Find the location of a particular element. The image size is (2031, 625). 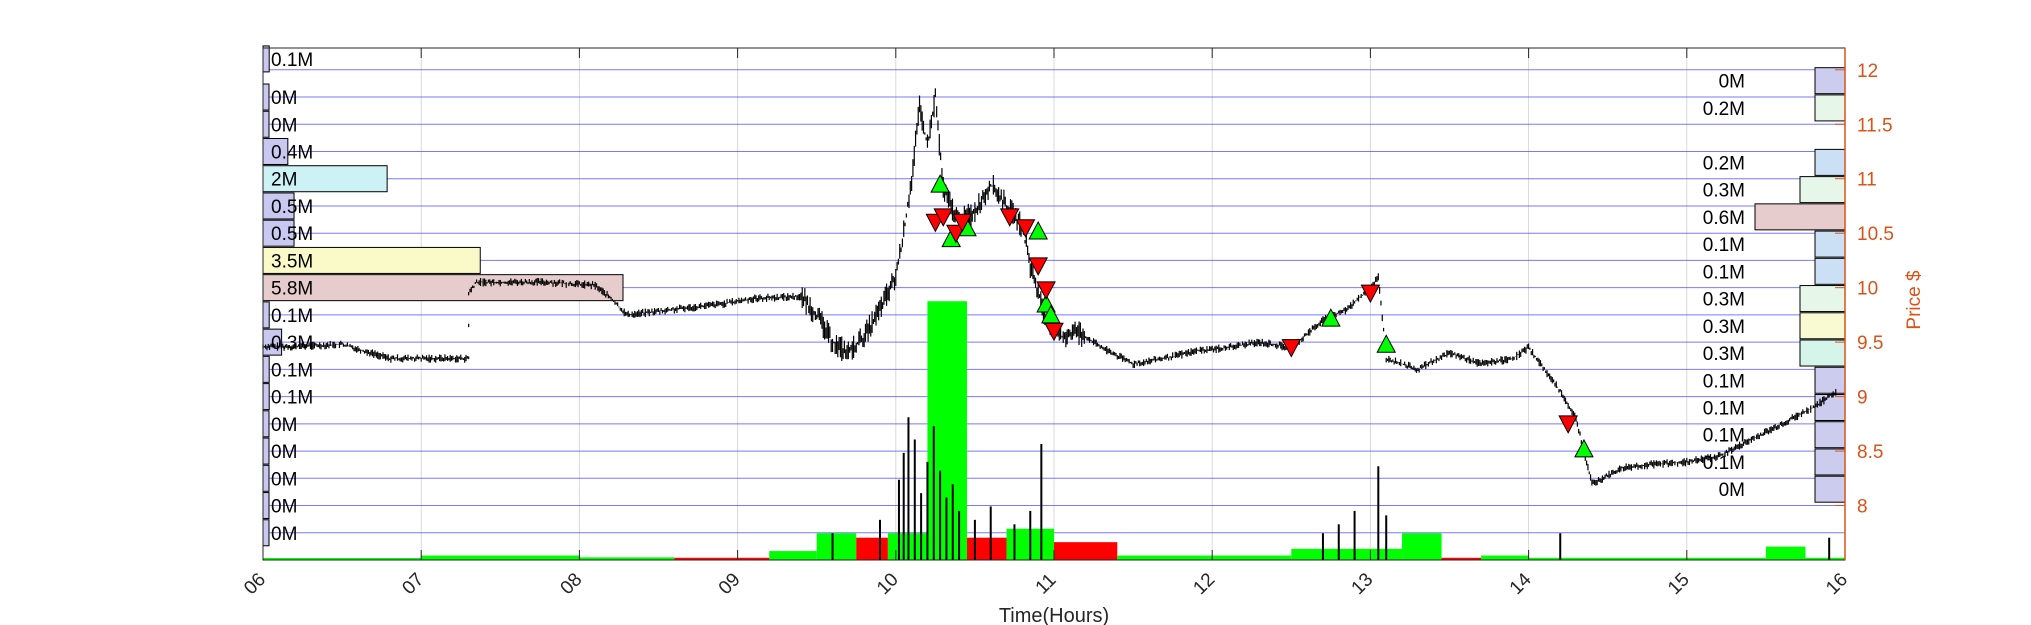

trade-signals is located at coordinates (1259, 316).